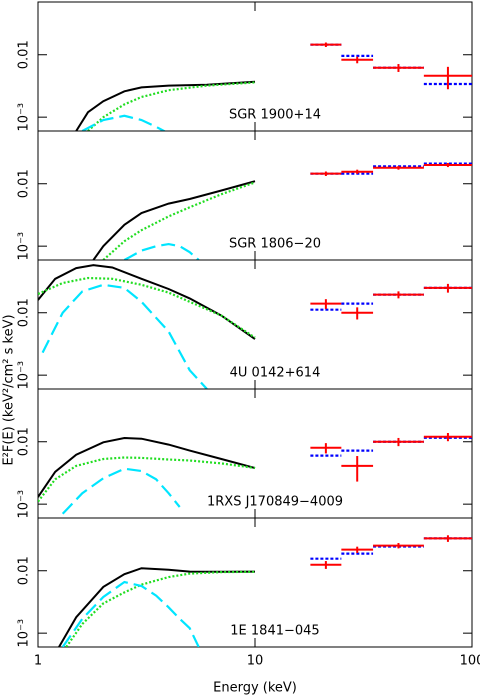 Image resolution: width=480 pixels, height=697 pixels. What do you see at coordinates (275, 502) in the screenshot?
I see `source-label: 1RXS J170849−4009` at bounding box center [275, 502].